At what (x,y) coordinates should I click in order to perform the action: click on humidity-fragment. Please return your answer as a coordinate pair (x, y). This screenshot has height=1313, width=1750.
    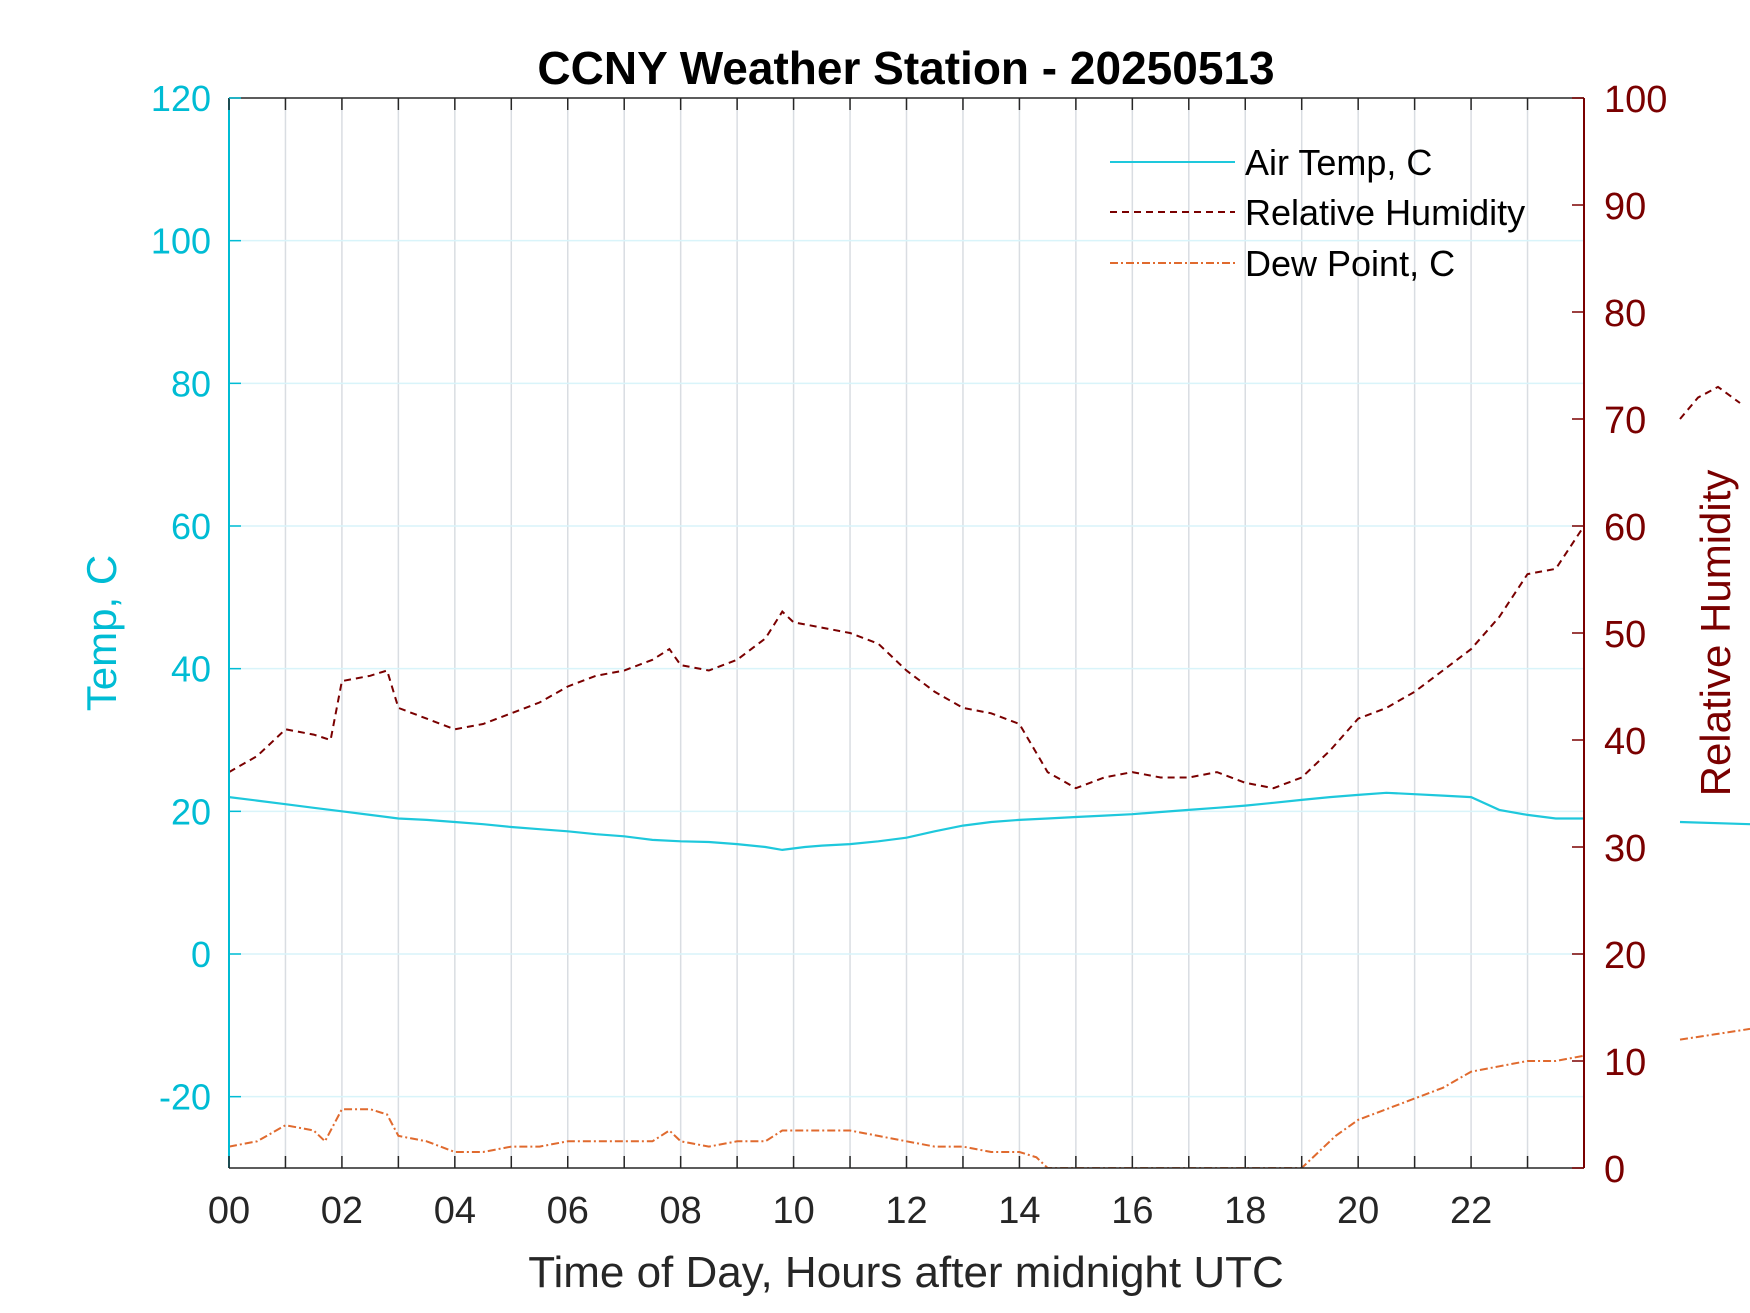
    Looking at the image, I should click on (1710, 402).